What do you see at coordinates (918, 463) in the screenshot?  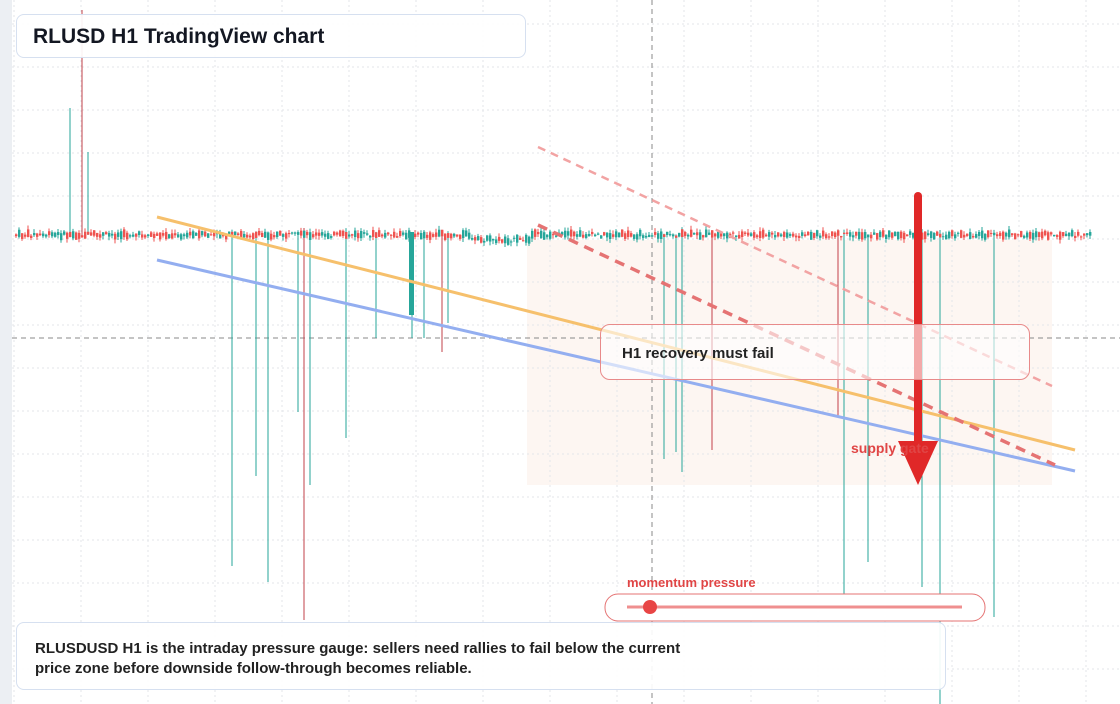 I see `arrow-head` at bounding box center [918, 463].